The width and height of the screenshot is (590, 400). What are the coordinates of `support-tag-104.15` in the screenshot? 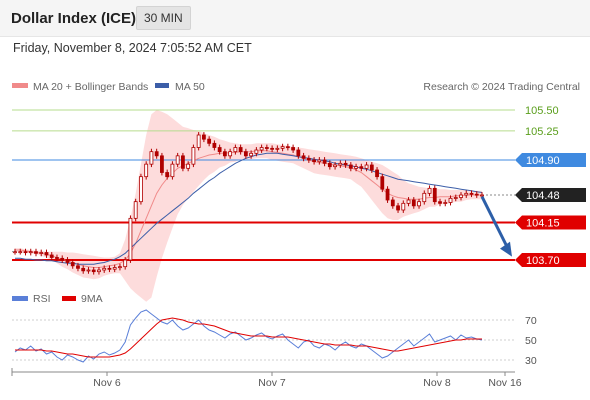 It's located at (550, 222).